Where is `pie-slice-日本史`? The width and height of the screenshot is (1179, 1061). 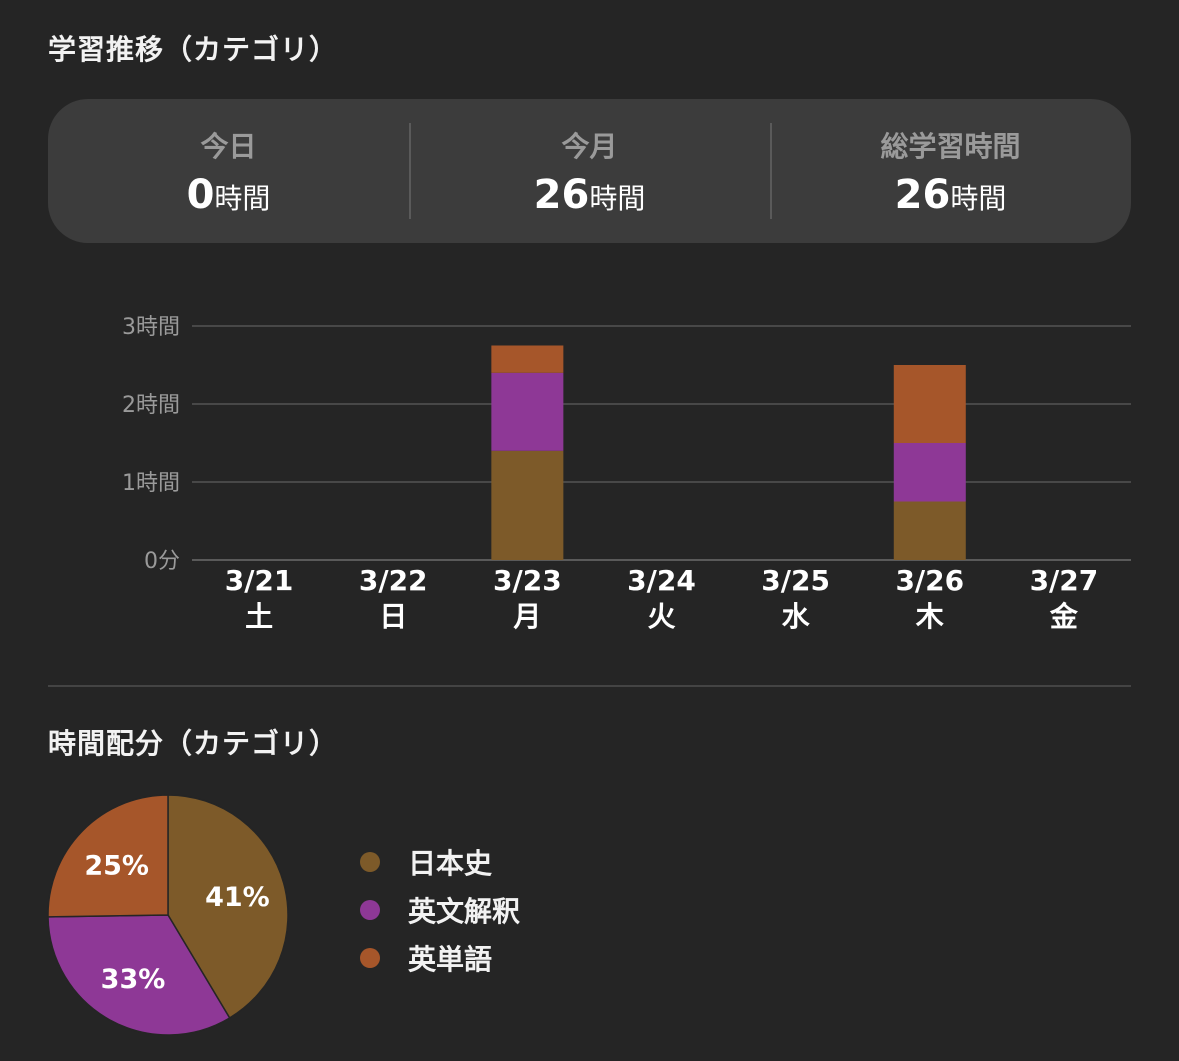 pie-slice-日本史 is located at coordinates (228, 906).